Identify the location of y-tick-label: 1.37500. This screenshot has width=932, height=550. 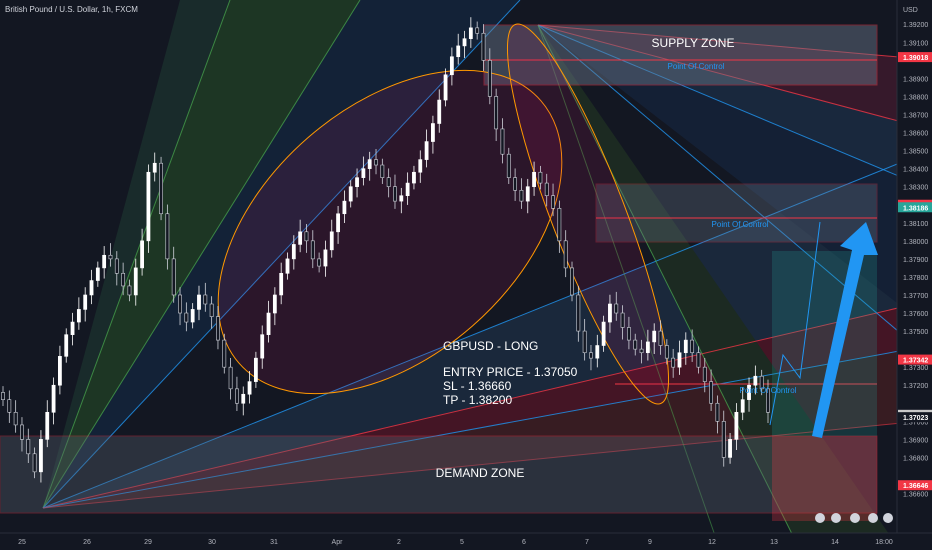
(915, 332).